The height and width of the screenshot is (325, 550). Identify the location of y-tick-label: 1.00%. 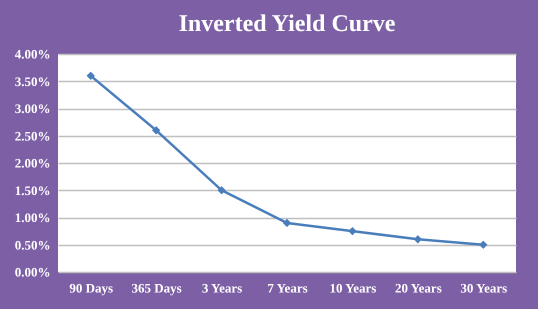
(32, 217).